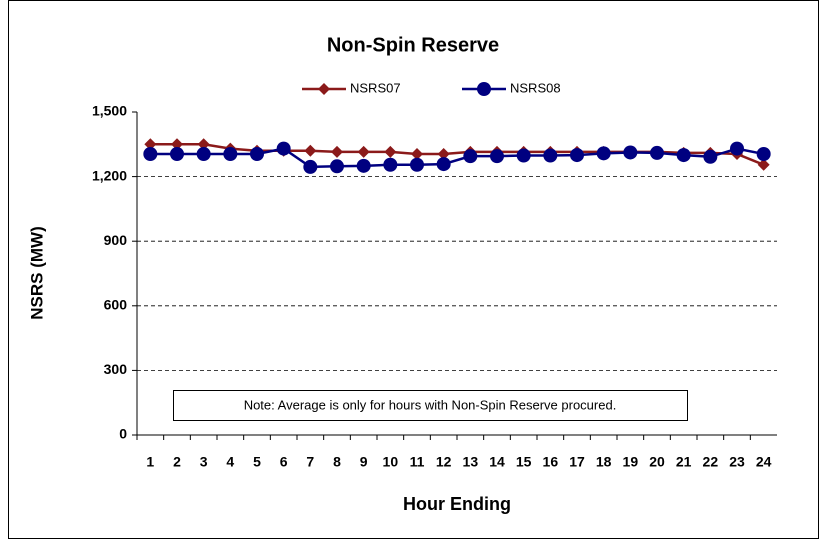 This screenshot has width=827, height=544. Describe the element at coordinates (109, 111) in the screenshot. I see `y-tick-label: 1,500` at that location.